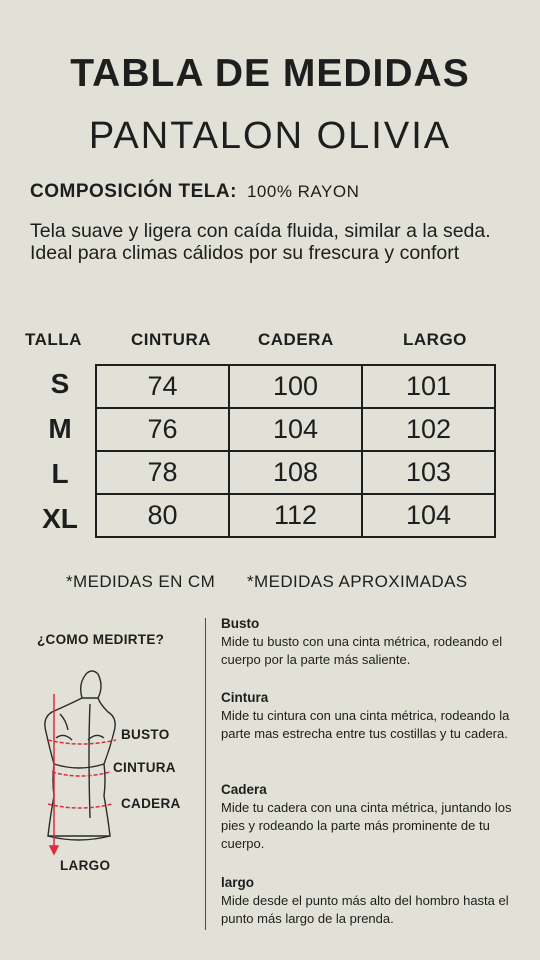  What do you see at coordinates (145, 734) in the screenshot?
I see `figure-label-busto: BUSTO` at bounding box center [145, 734].